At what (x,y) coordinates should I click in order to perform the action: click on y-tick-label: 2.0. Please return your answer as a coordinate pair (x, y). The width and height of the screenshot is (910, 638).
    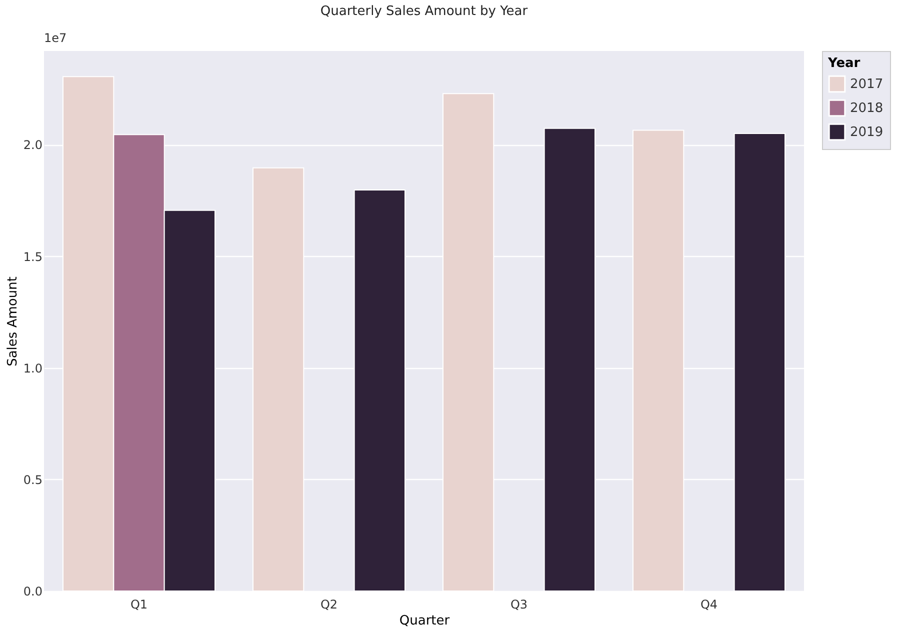
    Looking at the image, I should click on (32, 145).